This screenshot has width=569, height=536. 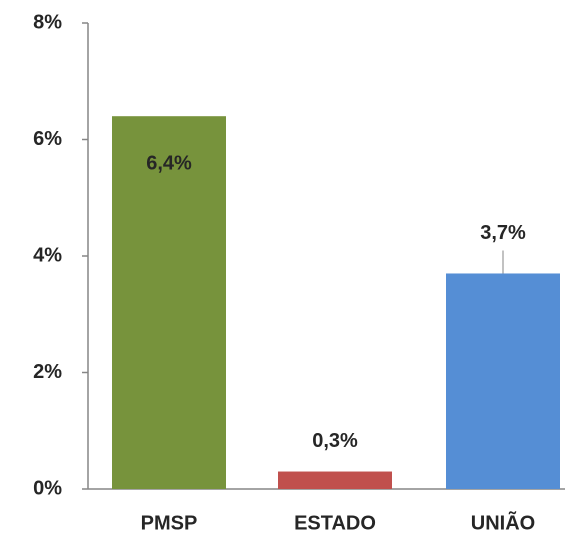 What do you see at coordinates (47, 488) in the screenshot?
I see `y-tick-label: 0%` at bounding box center [47, 488].